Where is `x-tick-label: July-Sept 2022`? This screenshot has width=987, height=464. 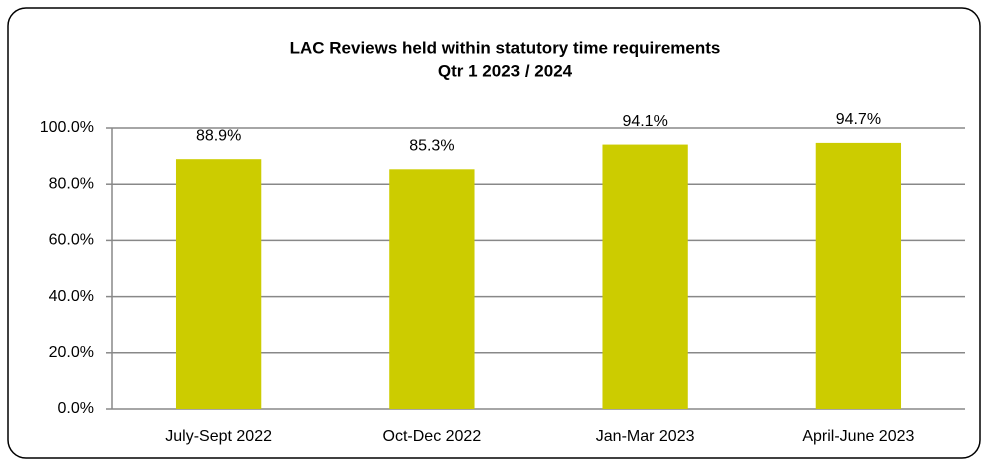 x-tick-label: July-Sept 2022 is located at coordinates (218, 436).